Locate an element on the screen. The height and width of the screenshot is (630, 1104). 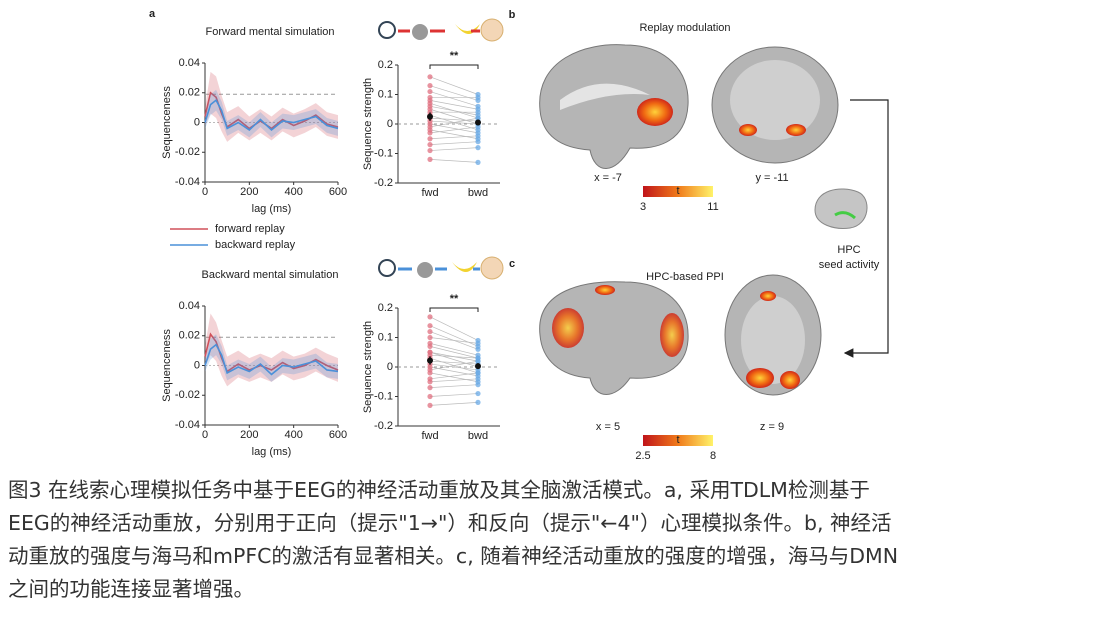
colorbar-tick: 3 is located at coordinates (643, 207).